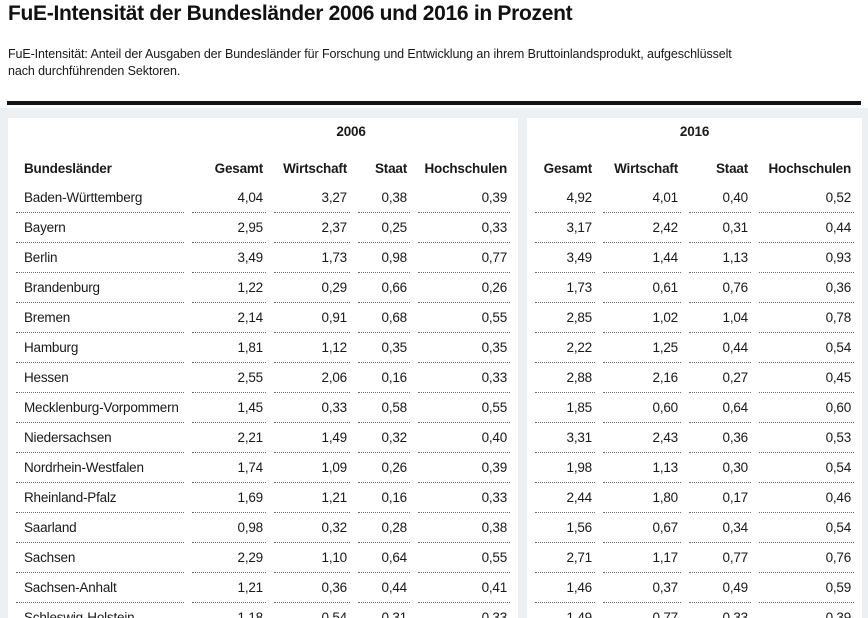  I want to click on value-cell-2006: 2,95, so click(229, 228).